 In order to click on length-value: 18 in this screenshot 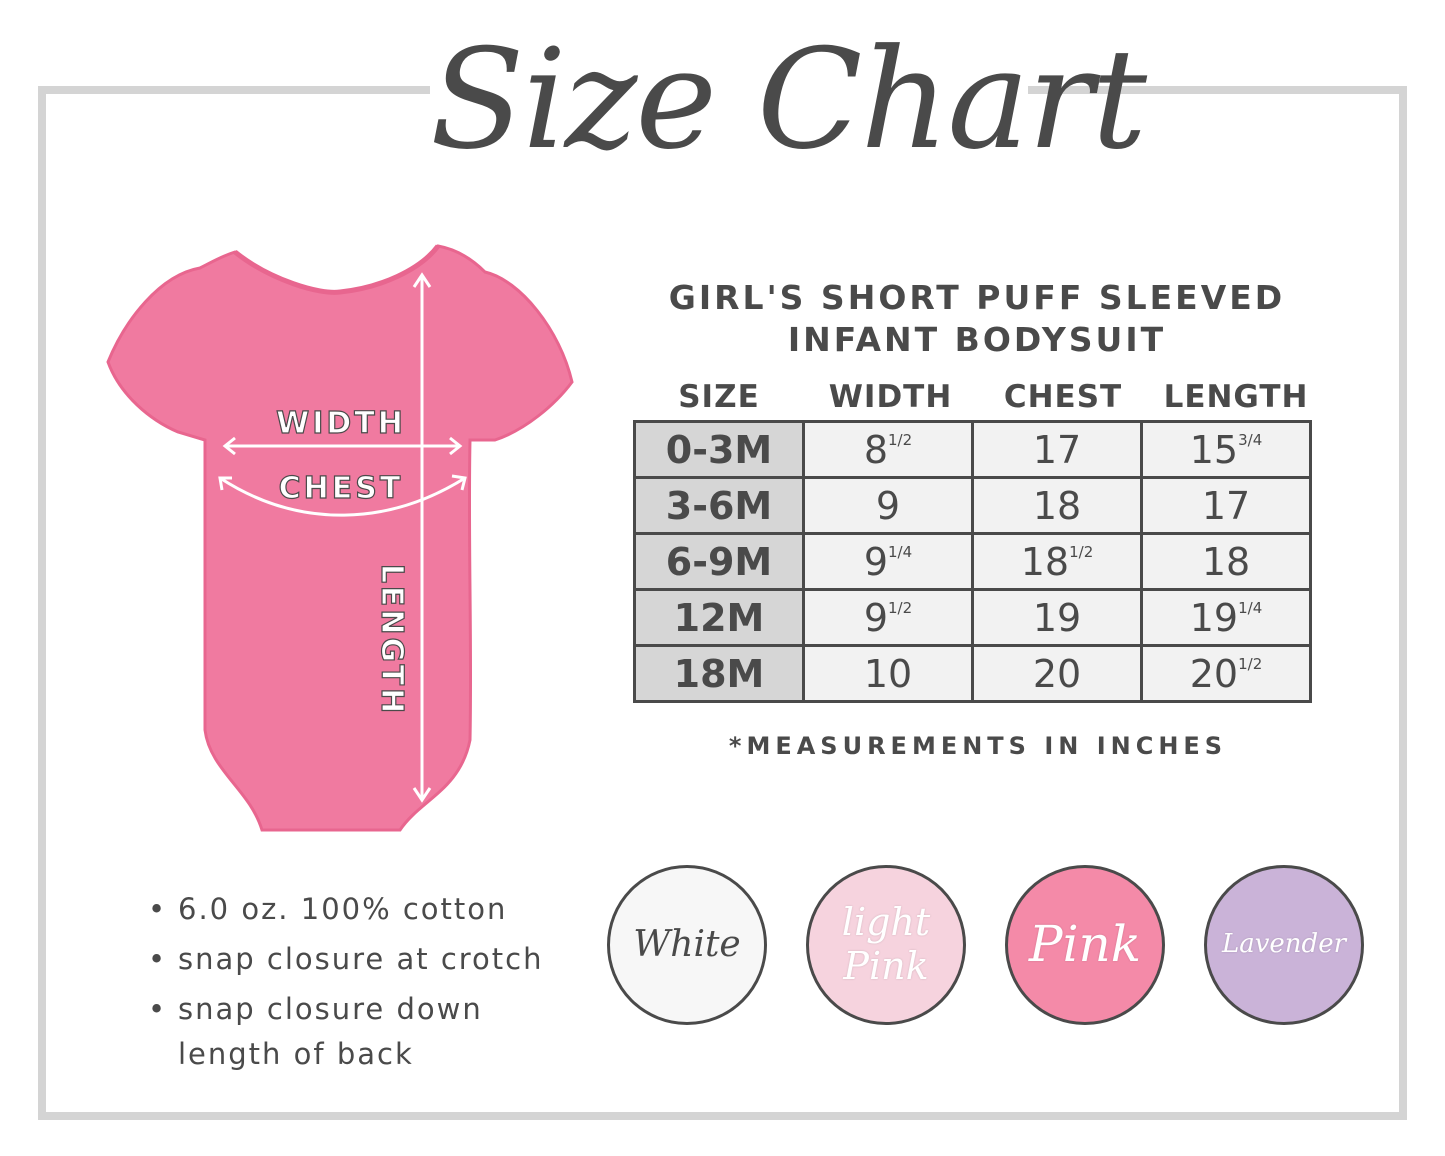, I will do `click(1226, 561)`.